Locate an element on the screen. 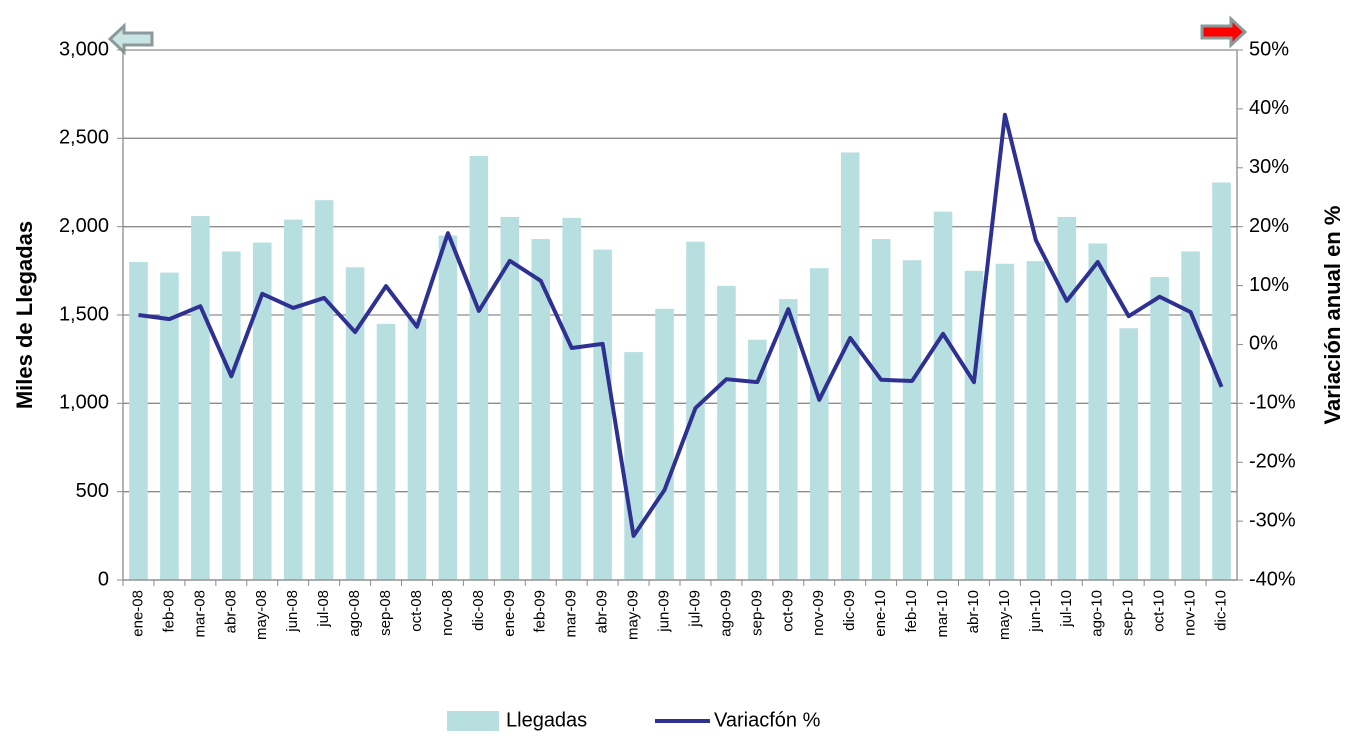 The image size is (1354, 742). legend-swatch is located at coordinates (473, 721).